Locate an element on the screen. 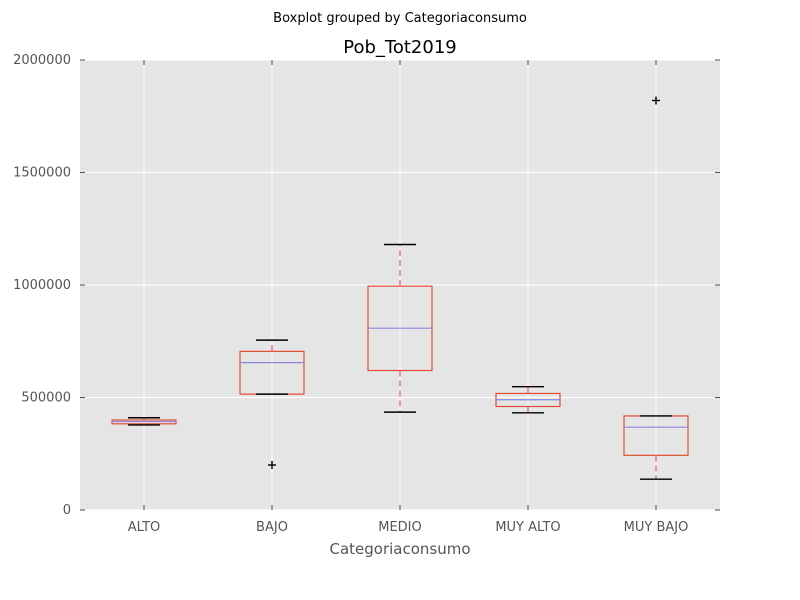  x-tick-label: BAJO is located at coordinates (272, 527).